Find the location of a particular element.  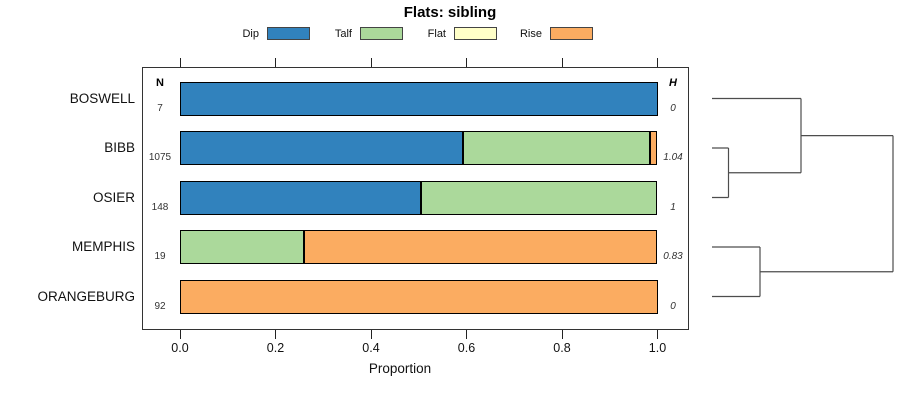

n-value: 1075 is located at coordinates (160, 157).